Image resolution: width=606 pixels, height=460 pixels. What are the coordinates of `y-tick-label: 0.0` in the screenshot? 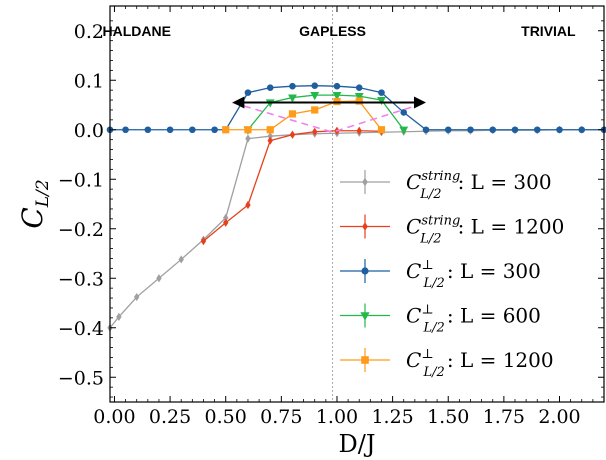 It's located at (89, 131).